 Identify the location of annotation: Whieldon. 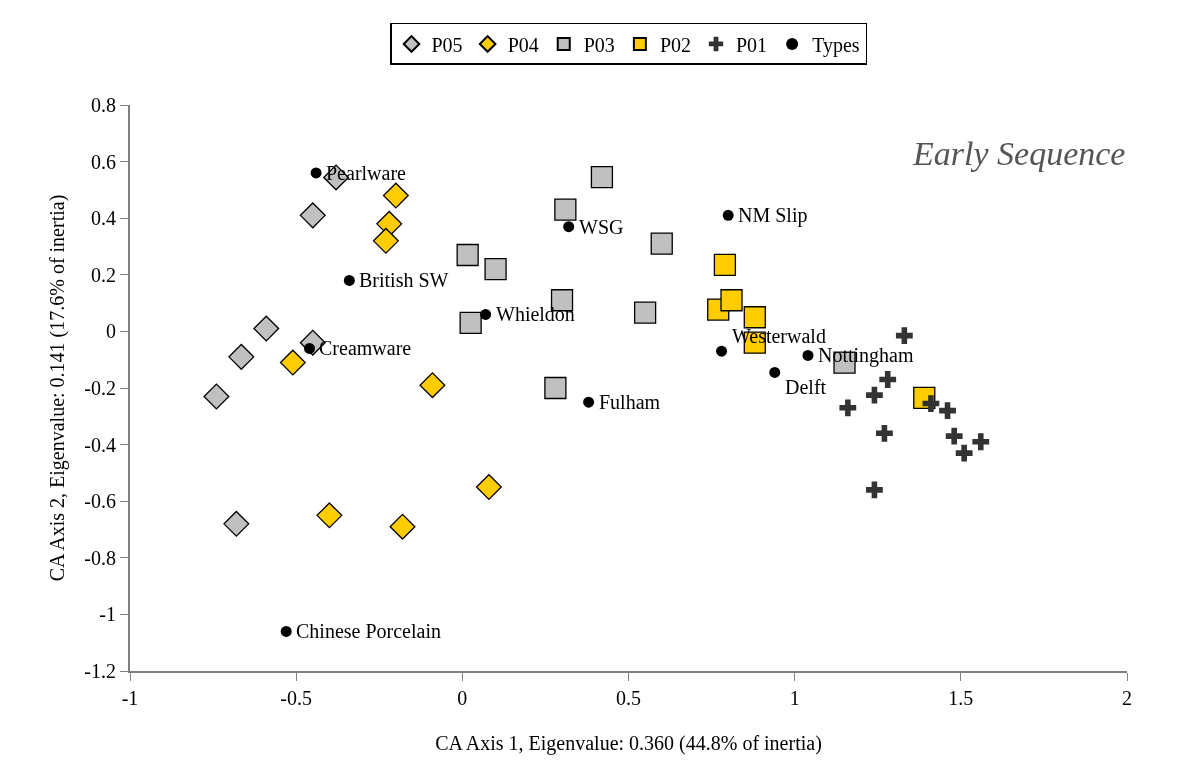
(535, 314).